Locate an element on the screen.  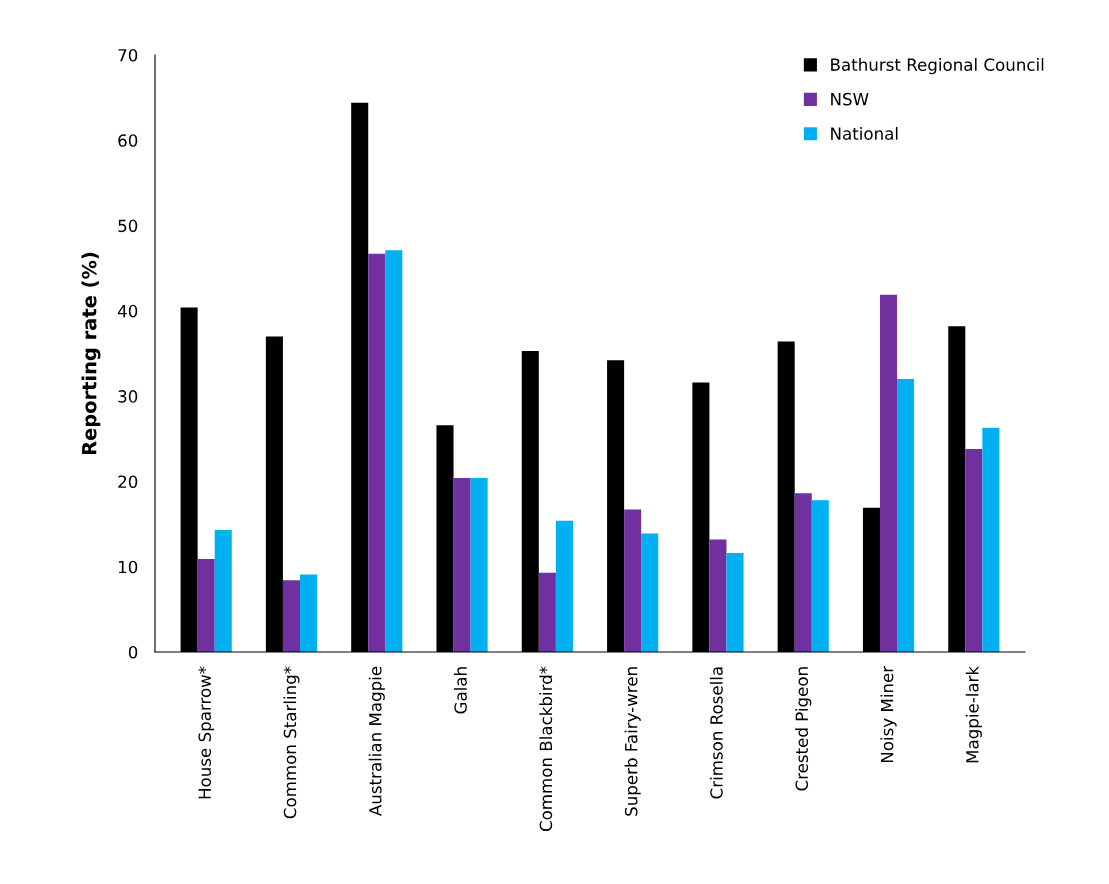
y-tick-label: 50 is located at coordinates (128, 226).